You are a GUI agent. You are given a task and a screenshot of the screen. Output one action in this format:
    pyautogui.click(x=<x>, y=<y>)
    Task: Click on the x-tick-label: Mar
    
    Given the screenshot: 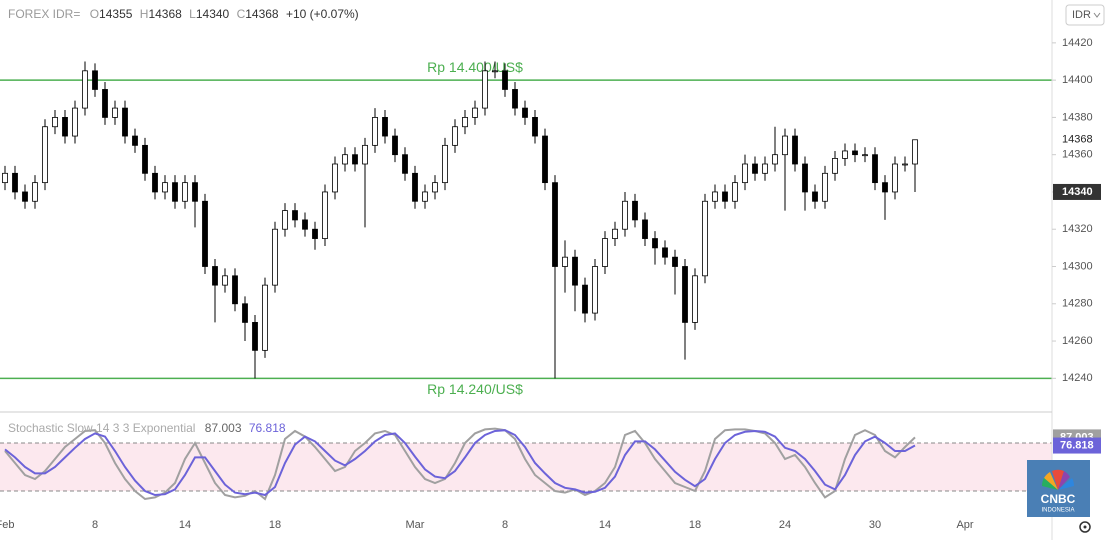 What is the action you would take?
    pyautogui.click(x=415, y=525)
    